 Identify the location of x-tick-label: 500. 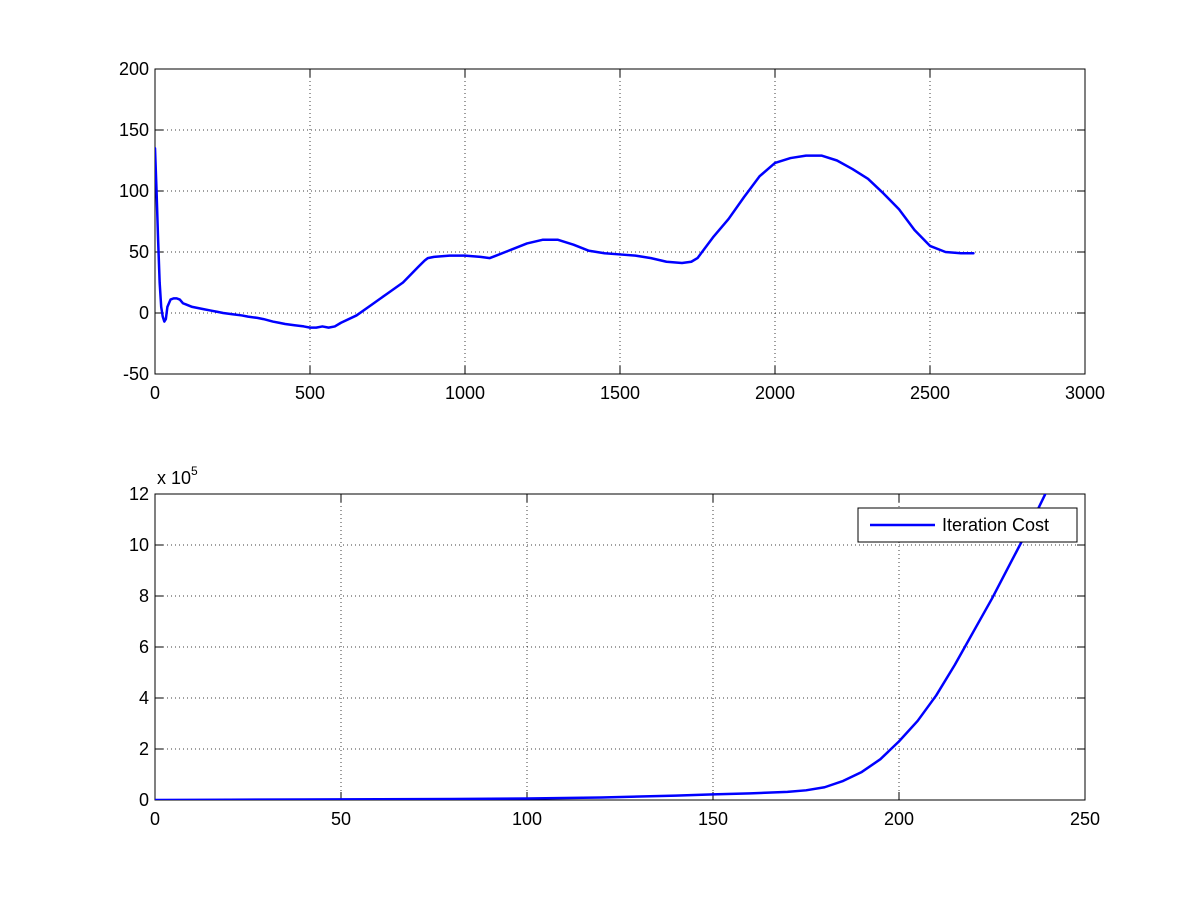
(310, 393).